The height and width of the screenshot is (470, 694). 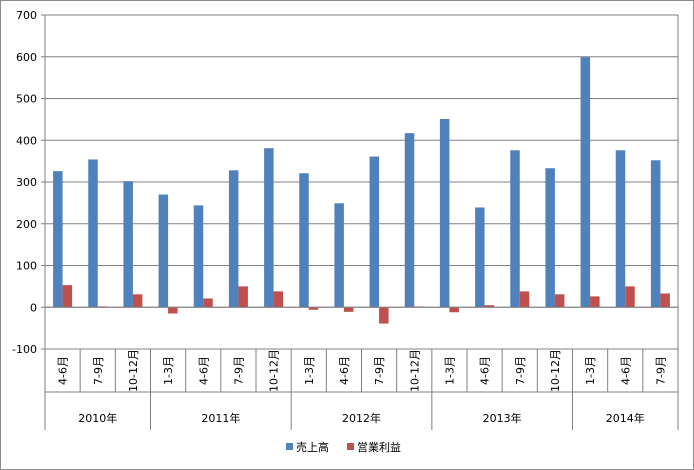 What do you see at coordinates (24, 349) in the screenshot?
I see `y-tick-label: -100` at bounding box center [24, 349].